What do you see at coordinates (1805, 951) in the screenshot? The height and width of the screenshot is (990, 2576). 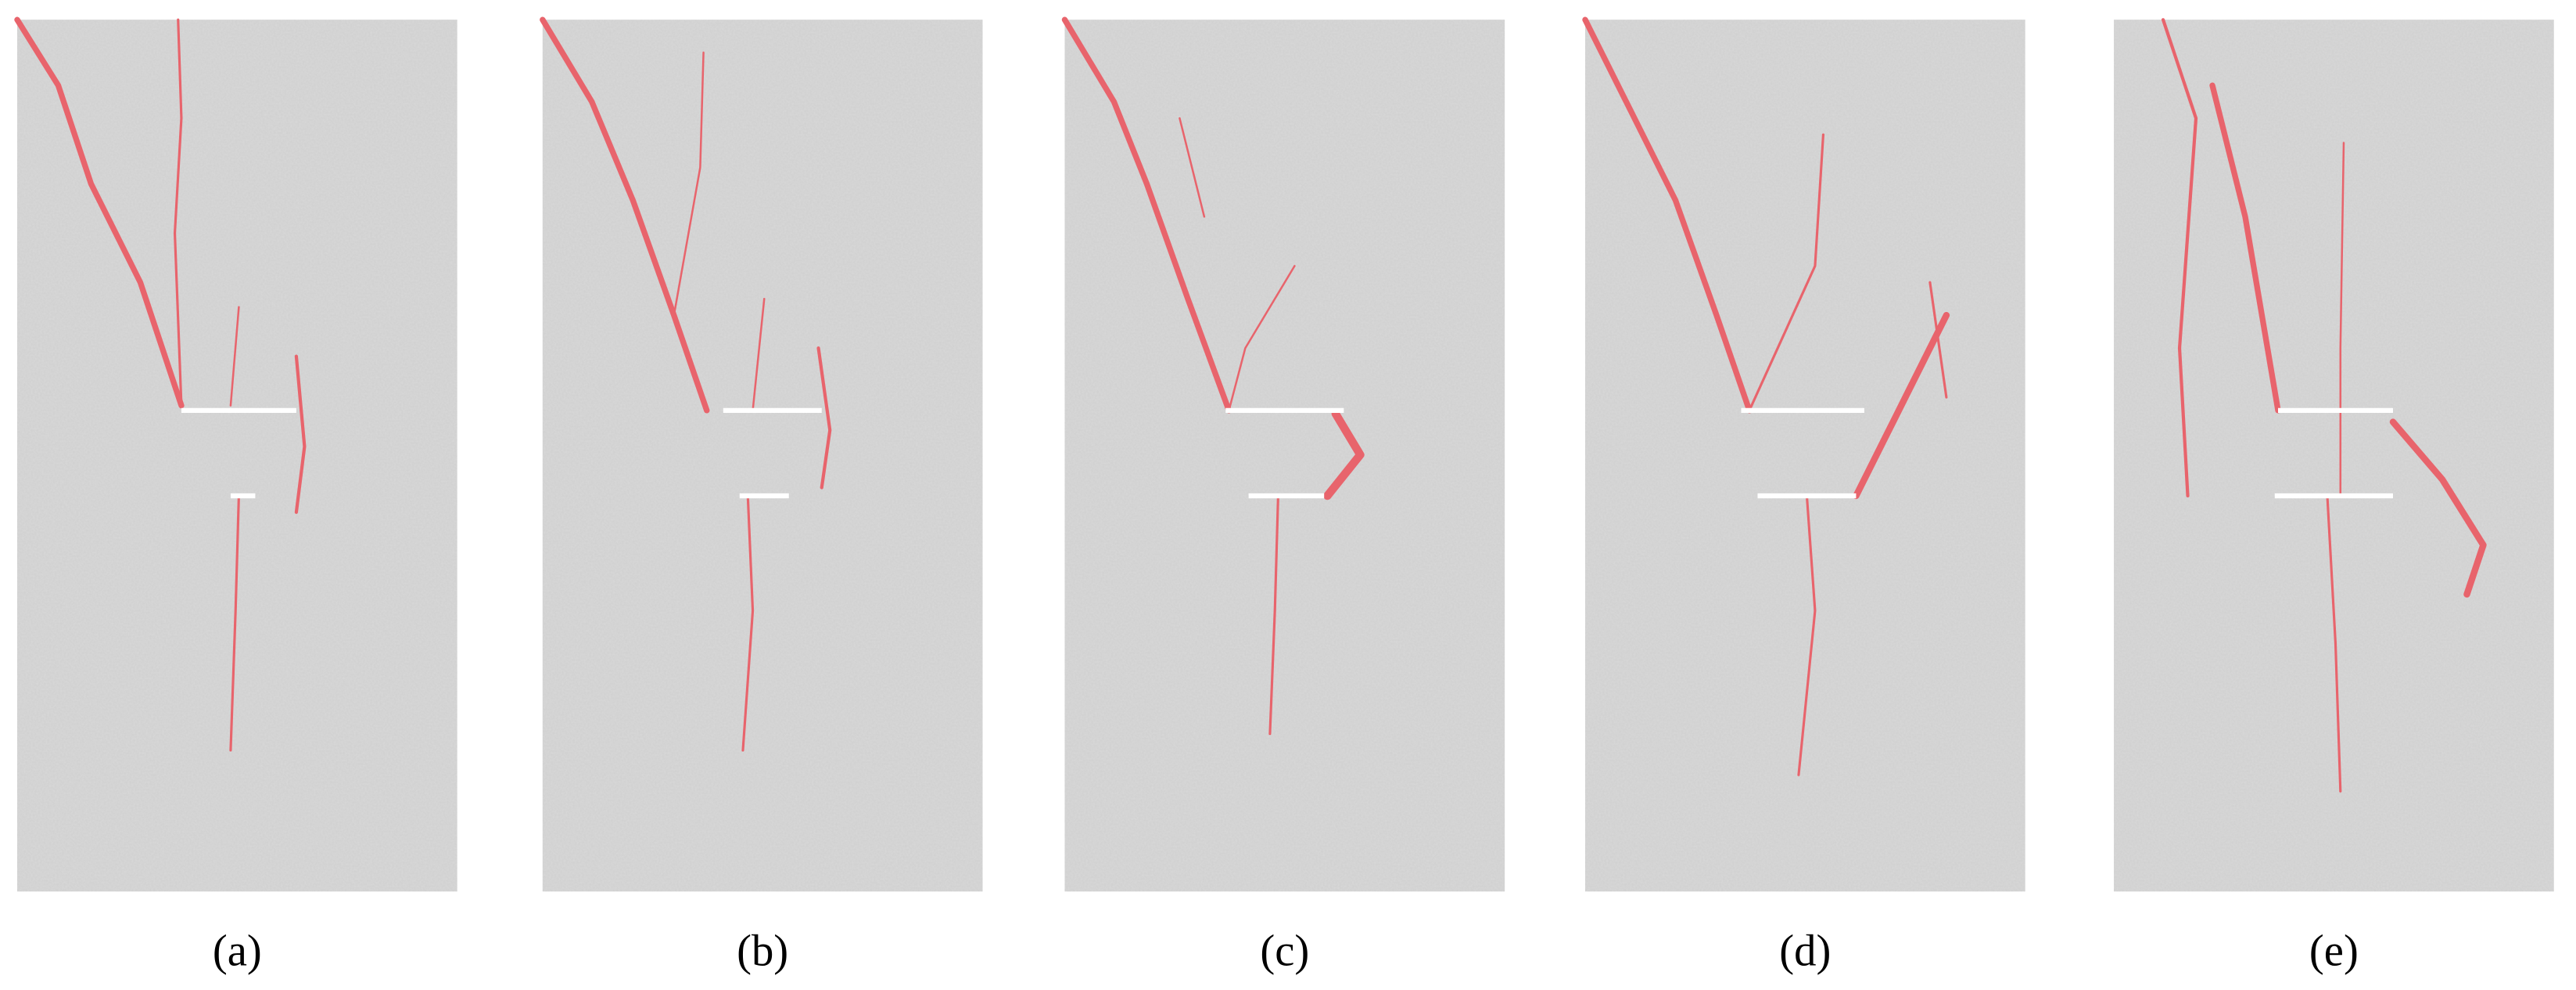 I see `panel-label: (d)` at bounding box center [1805, 951].